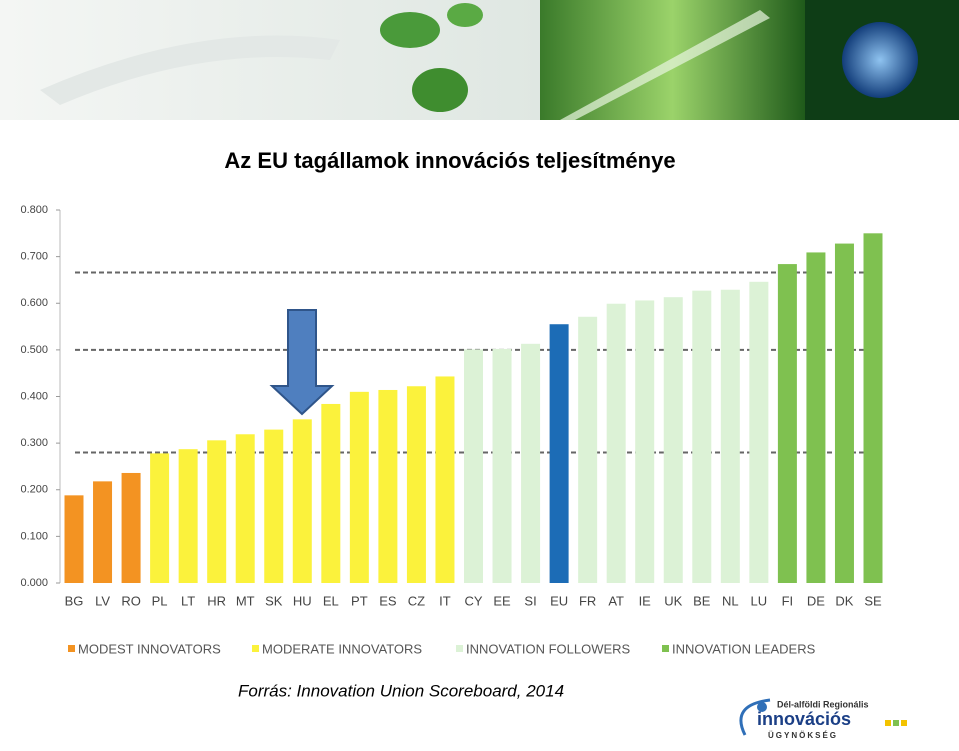 The width and height of the screenshot is (959, 751). Describe the element at coordinates (102, 600) in the screenshot. I see `x-tick-label: LV` at that location.